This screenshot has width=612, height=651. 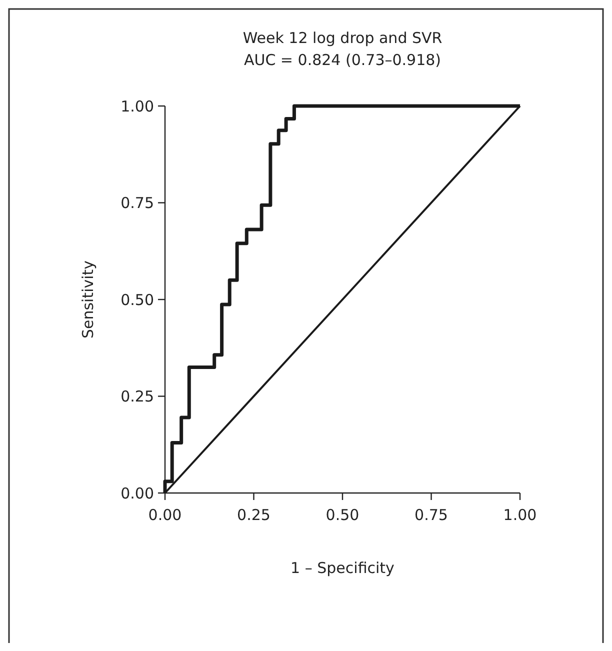 What do you see at coordinates (137, 397) in the screenshot?
I see `y-tick-label: 0.25` at bounding box center [137, 397].